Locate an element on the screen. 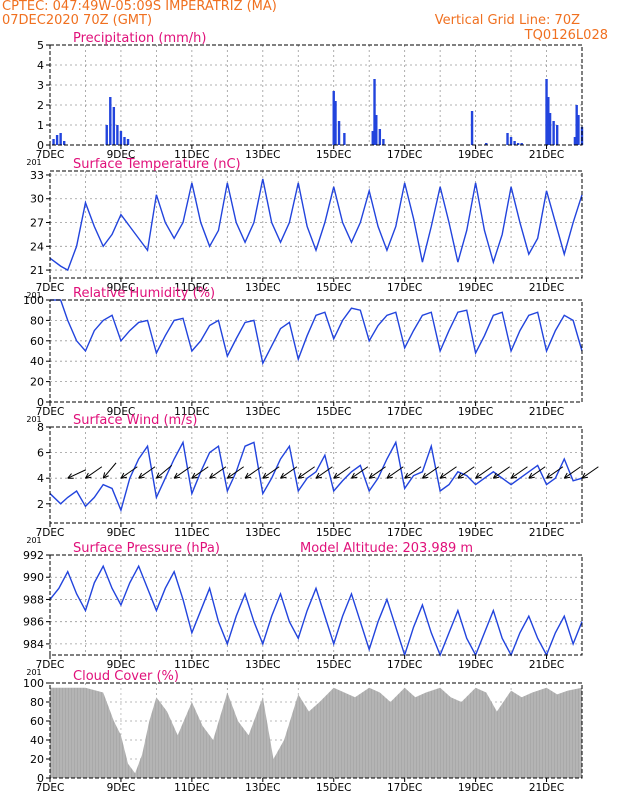 The width and height of the screenshot is (618, 800). y-tick-label: 33 is located at coordinates (37, 175).